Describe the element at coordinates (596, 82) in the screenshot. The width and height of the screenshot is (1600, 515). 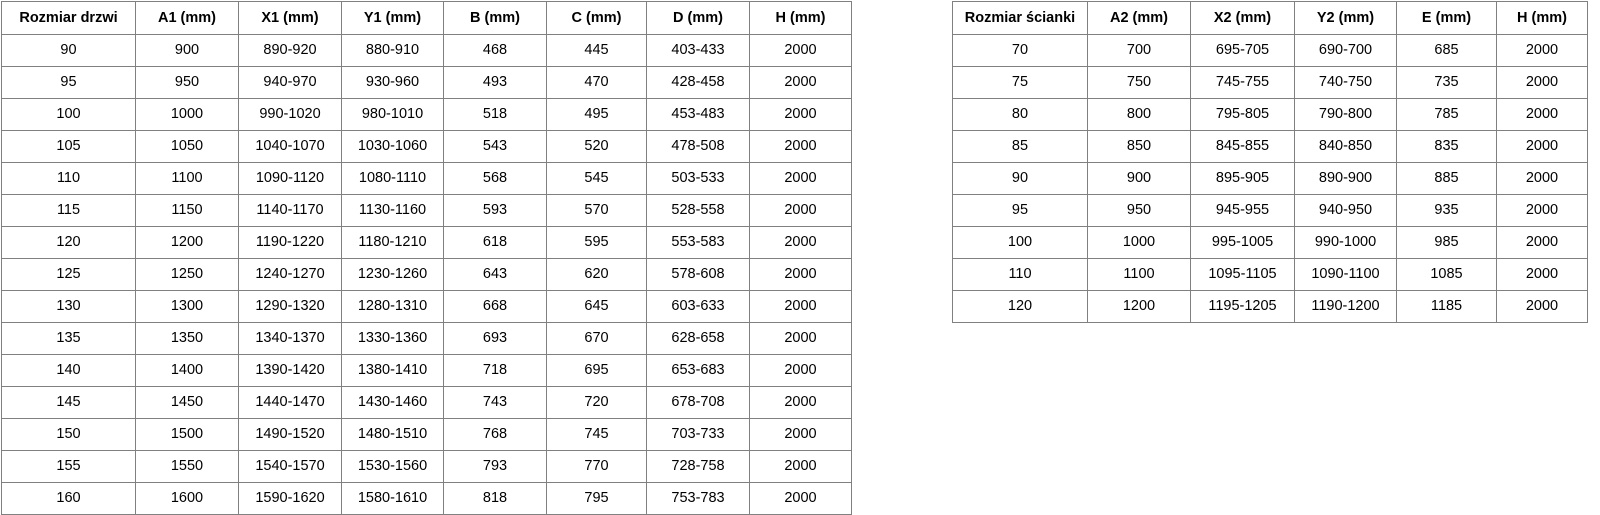
I see `table-cell: 470` at that location.